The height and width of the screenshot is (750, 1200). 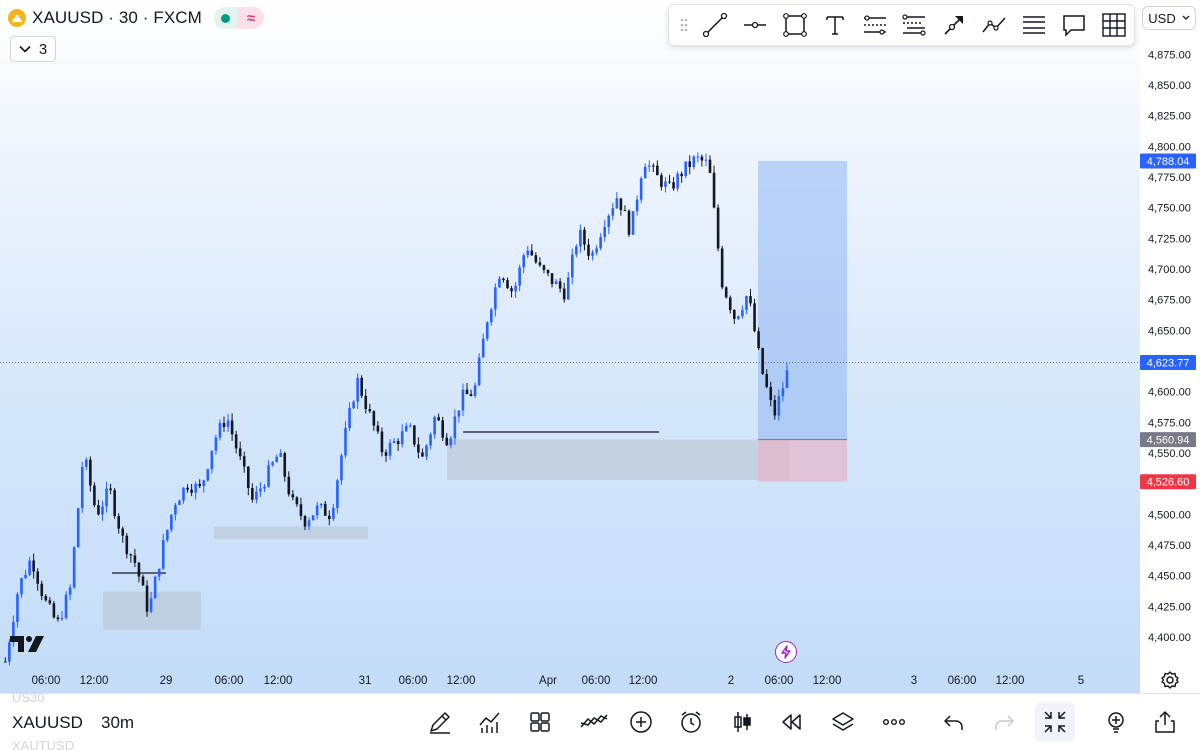 What do you see at coordinates (1169, 117) in the screenshot?
I see `price-tick-label: 4,825.00` at bounding box center [1169, 117].